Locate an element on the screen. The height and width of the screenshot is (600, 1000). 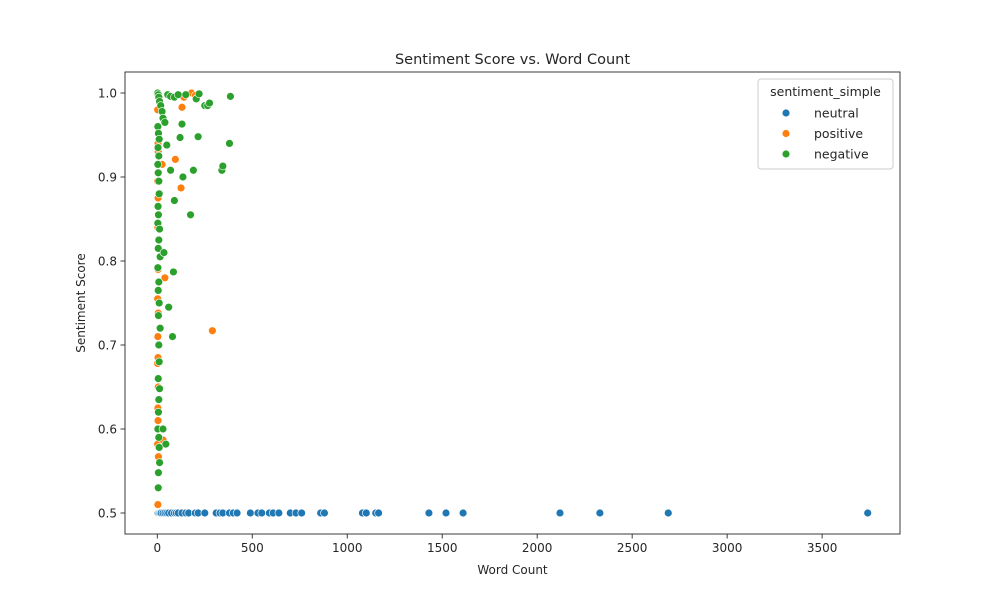
legend-box is located at coordinates (825, 124).